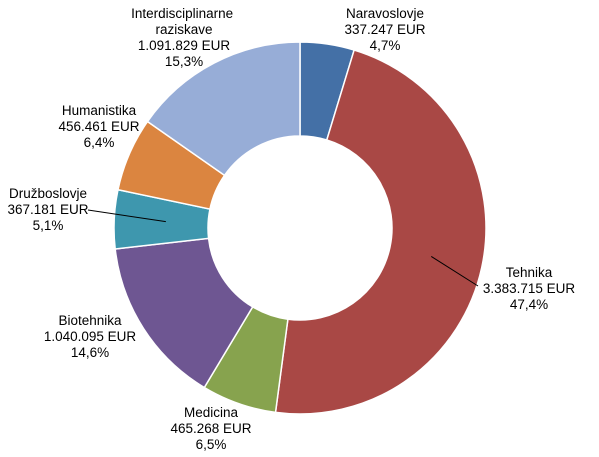 The image size is (599, 457). I want to click on label-humanistika-name: Humanistika, so click(99, 110).